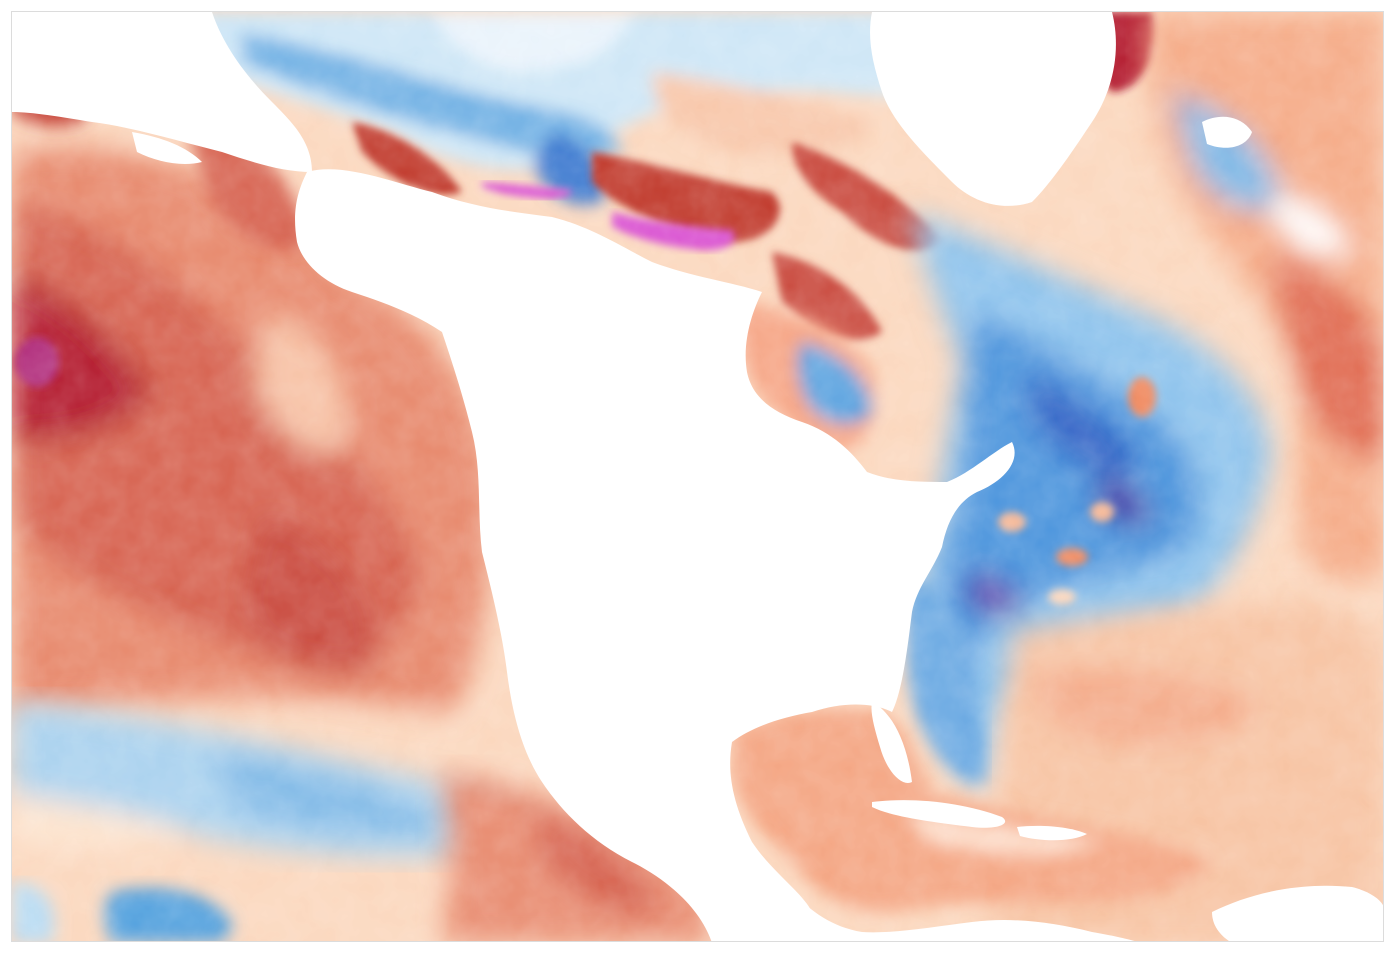 This screenshot has height=954, width=1395. Describe the element at coordinates (891, 742) in the screenshot. I see `florida-peninsula` at that location.